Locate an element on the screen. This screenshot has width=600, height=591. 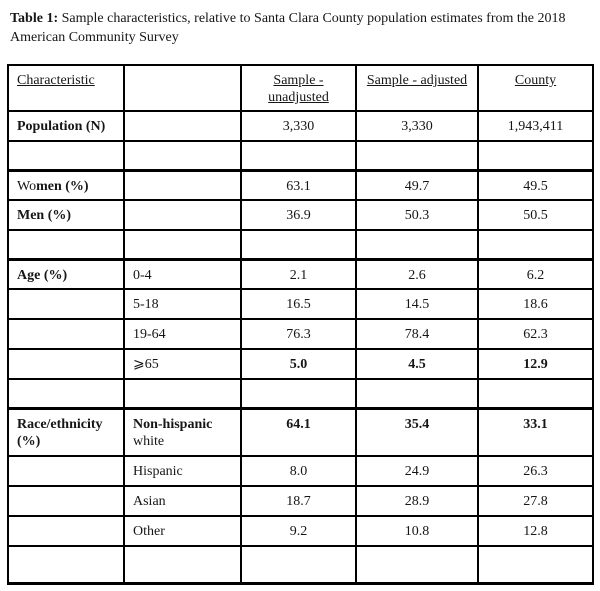
cell-text: 78.4 is located at coordinates (417, 334).